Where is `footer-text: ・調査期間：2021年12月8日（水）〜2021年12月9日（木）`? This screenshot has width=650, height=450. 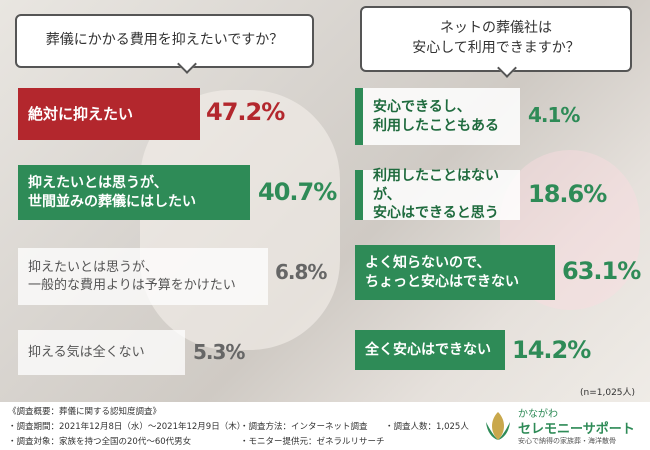
footer-text: ・調査期間：2021年12月8日（水）〜2021年12月9日（木） is located at coordinates (127, 427).